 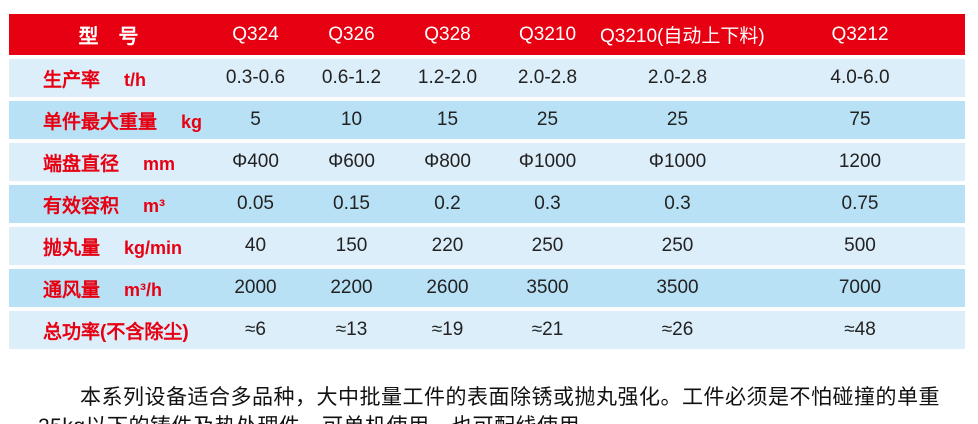 What do you see at coordinates (351, 161) in the screenshot?
I see `spec-value-cell: Φ600` at bounding box center [351, 161].